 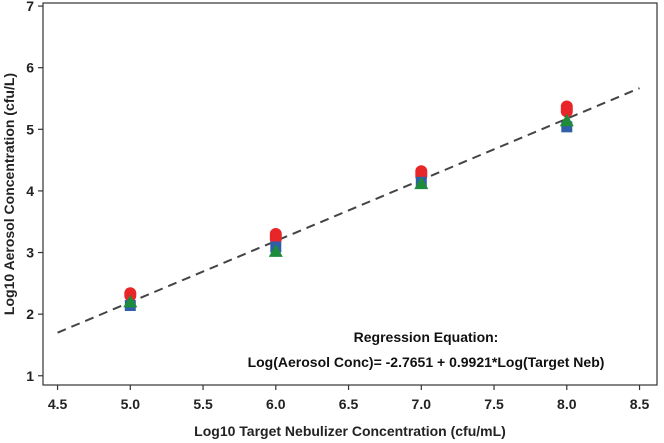 I want to click on x-tick-label: 8.0, so click(x=567, y=404).